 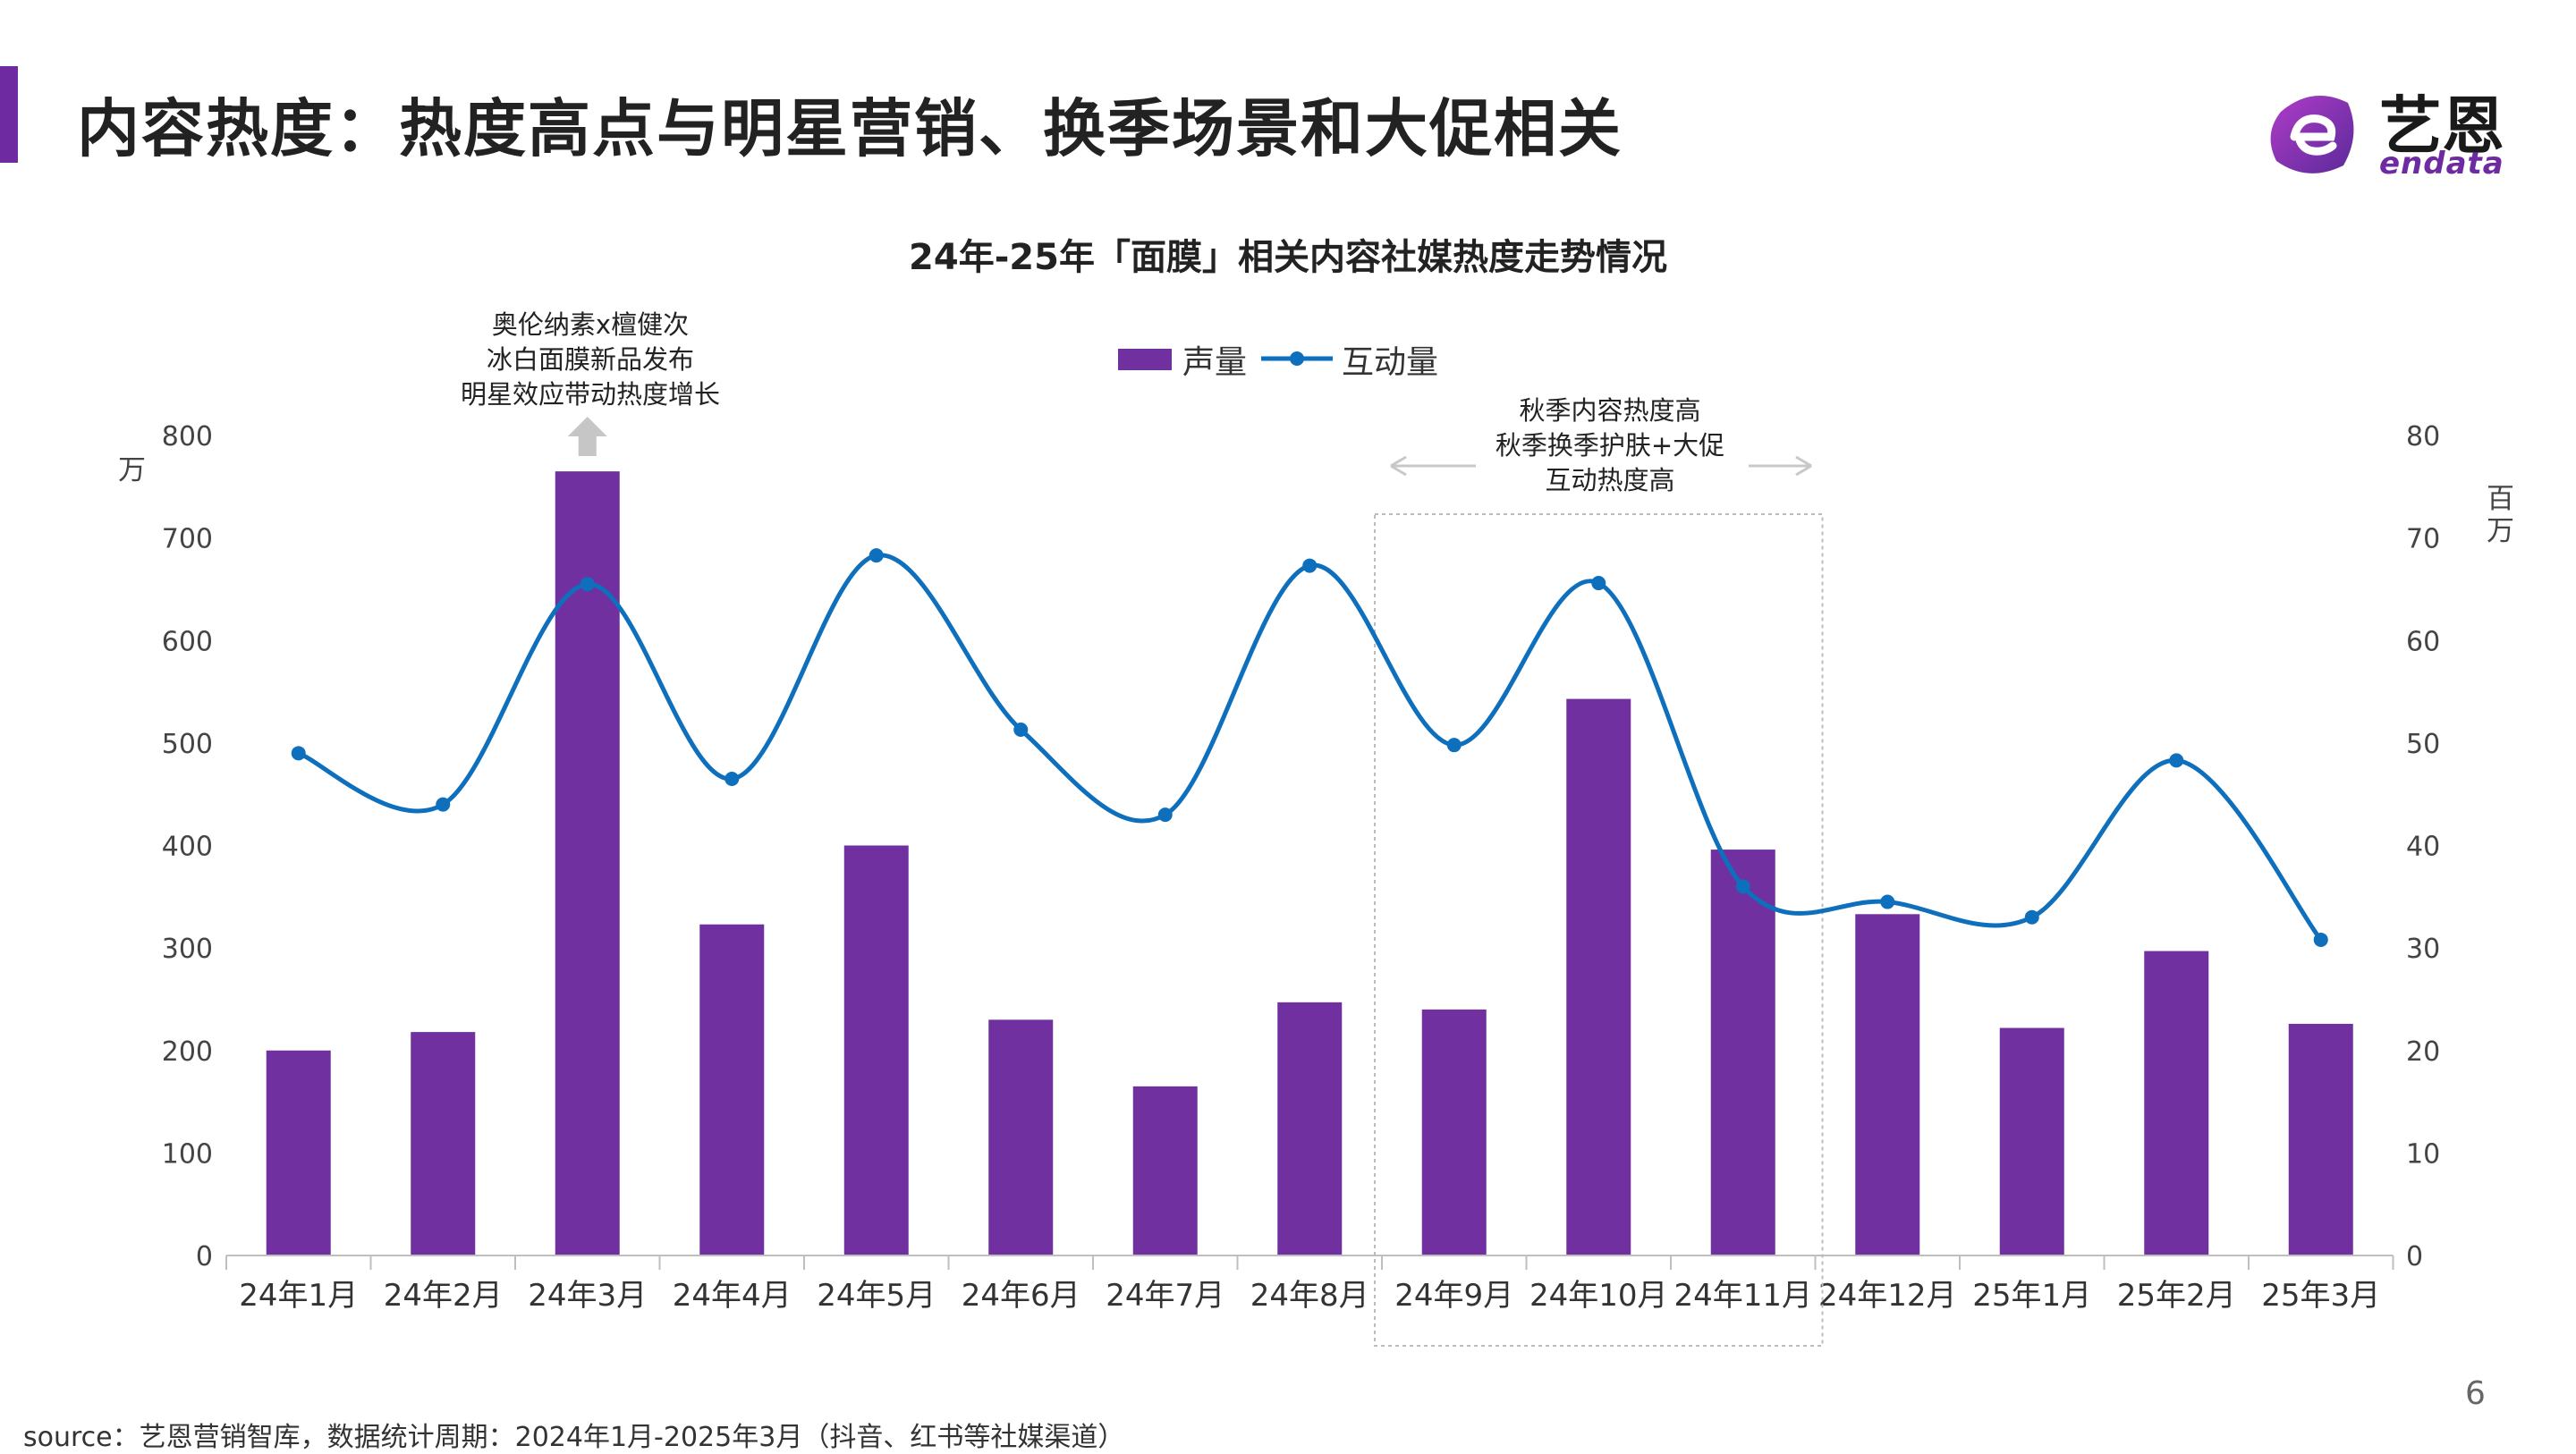 I want to click on point-24年8月, so click(x=1310, y=566).